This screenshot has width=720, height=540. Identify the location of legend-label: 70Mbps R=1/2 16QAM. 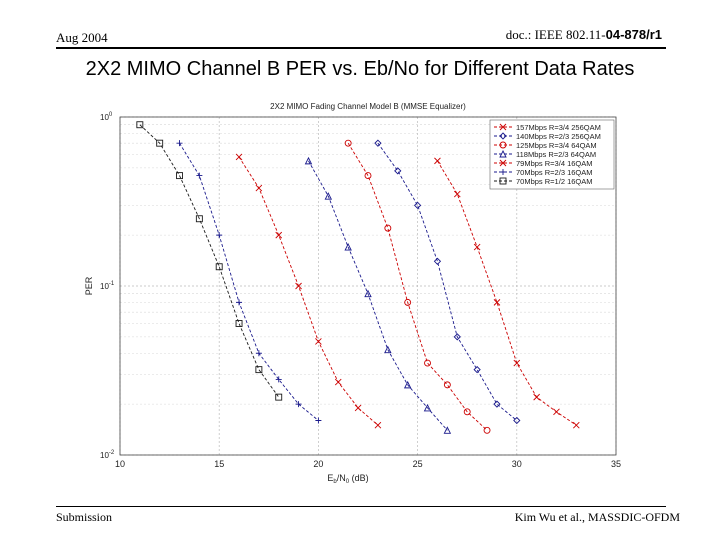
(554, 181).